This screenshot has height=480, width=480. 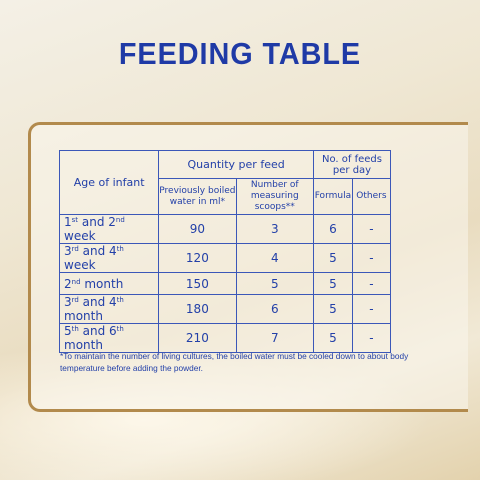 What do you see at coordinates (333, 196) in the screenshot?
I see `formula-header: Formula` at bounding box center [333, 196].